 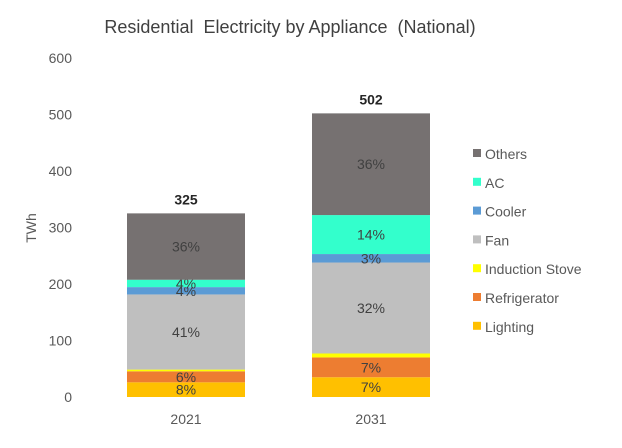 What do you see at coordinates (506, 154) in the screenshot?
I see `legend-label: Others` at bounding box center [506, 154].